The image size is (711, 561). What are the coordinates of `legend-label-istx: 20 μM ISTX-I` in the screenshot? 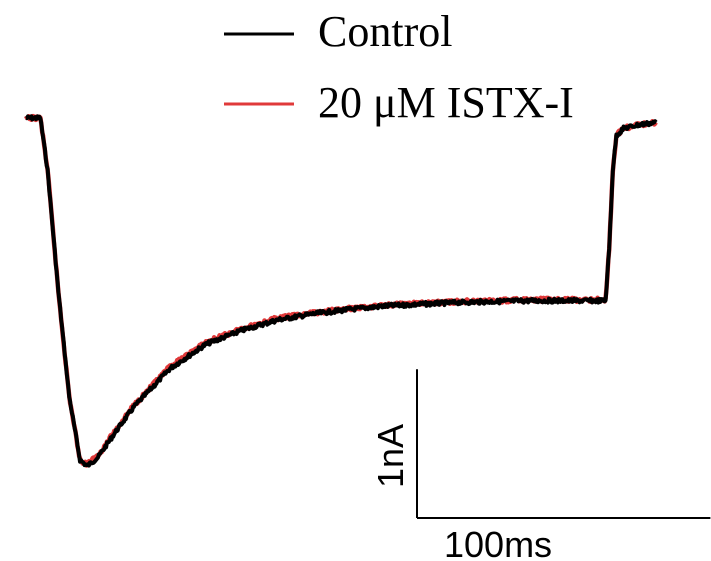 It's located at (446, 102).